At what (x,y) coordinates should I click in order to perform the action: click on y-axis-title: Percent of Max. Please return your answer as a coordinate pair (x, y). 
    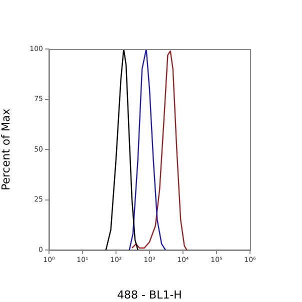
    Looking at the image, I should click on (6, 149).